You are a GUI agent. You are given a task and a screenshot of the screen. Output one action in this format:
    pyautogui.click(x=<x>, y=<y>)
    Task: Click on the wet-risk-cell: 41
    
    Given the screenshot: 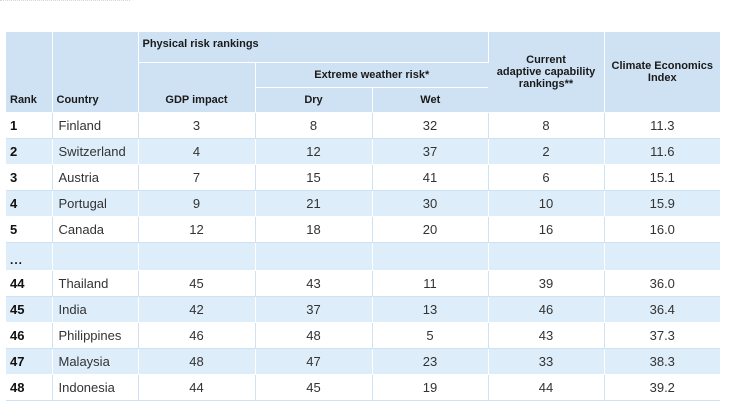 What is the action you would take?
    pyautogui.click(x=430, y=177)
    